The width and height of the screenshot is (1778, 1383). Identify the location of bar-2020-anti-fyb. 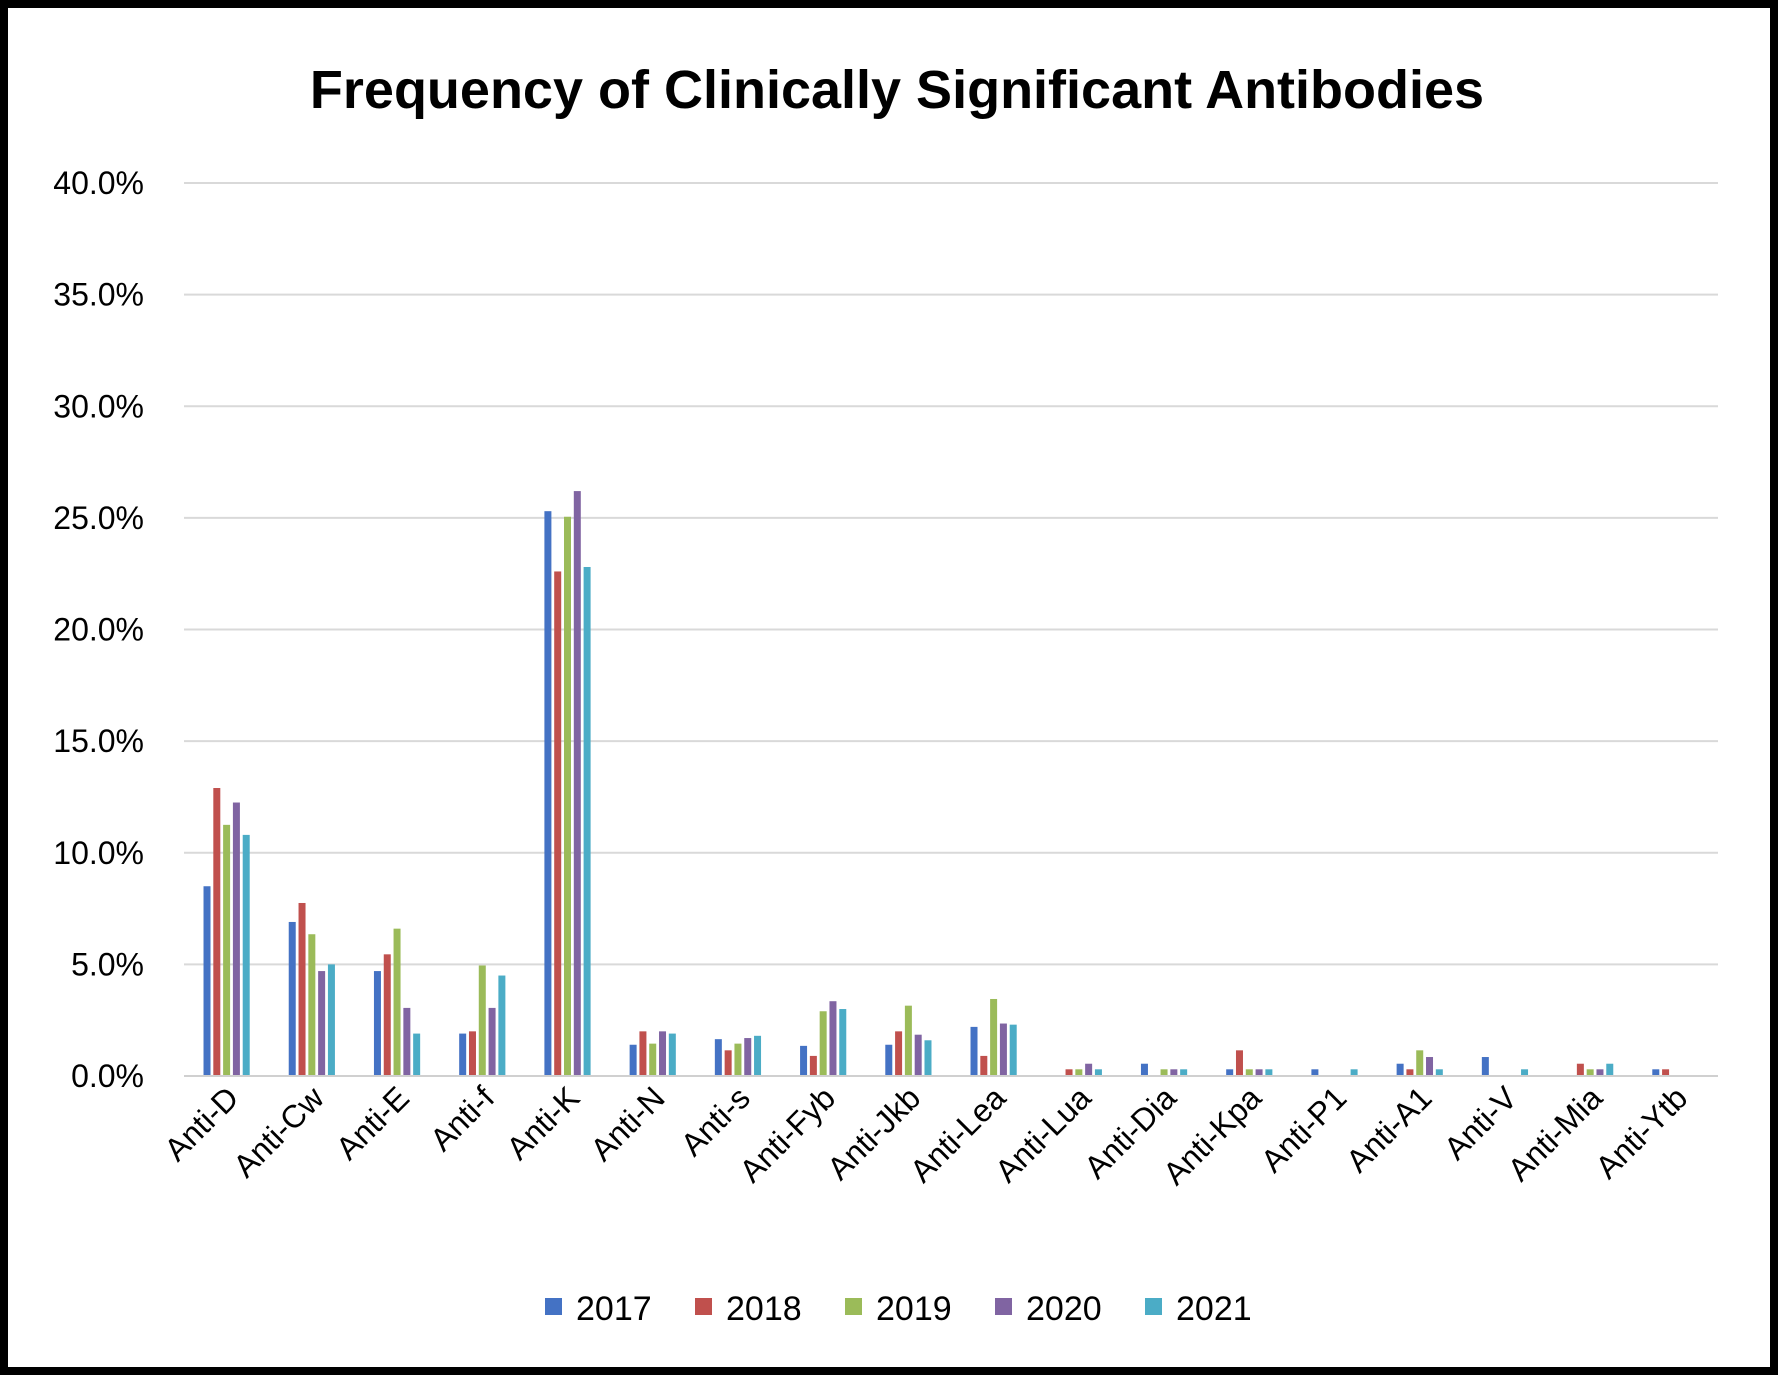
(833, 1038).